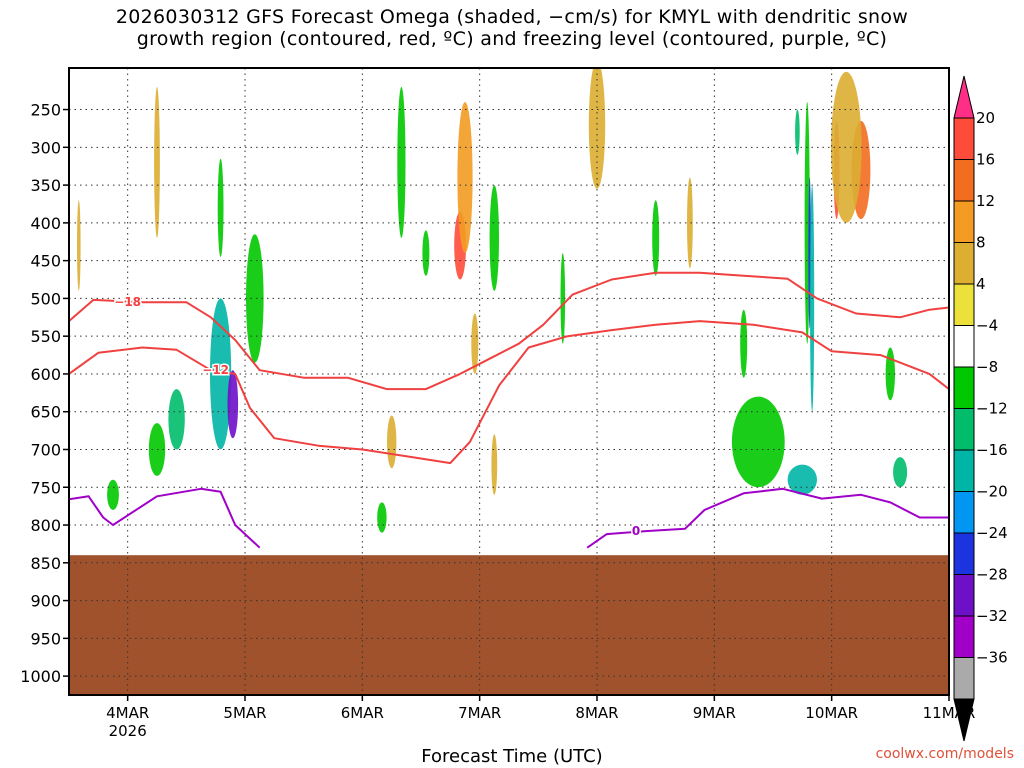  What do you see at coordinates (45, 525) in the screenshot?
I see `y-tick-label-800: 800` at bounding box center [45, 525].